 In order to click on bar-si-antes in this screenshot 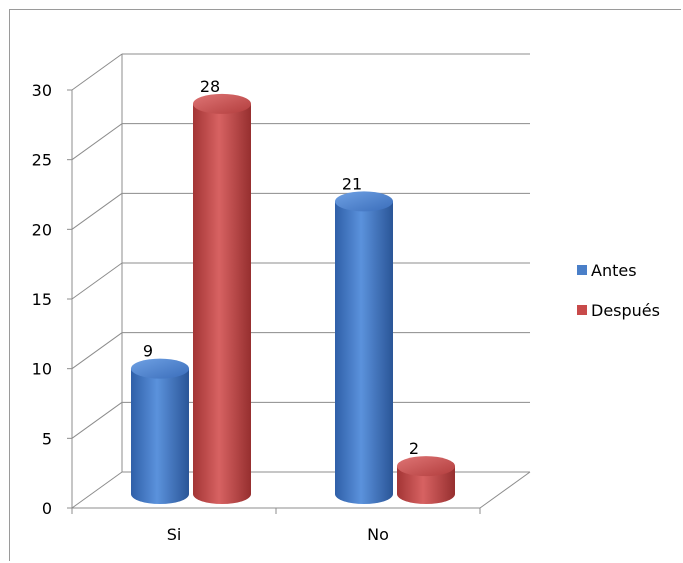, I will do `click(160, 431)`.